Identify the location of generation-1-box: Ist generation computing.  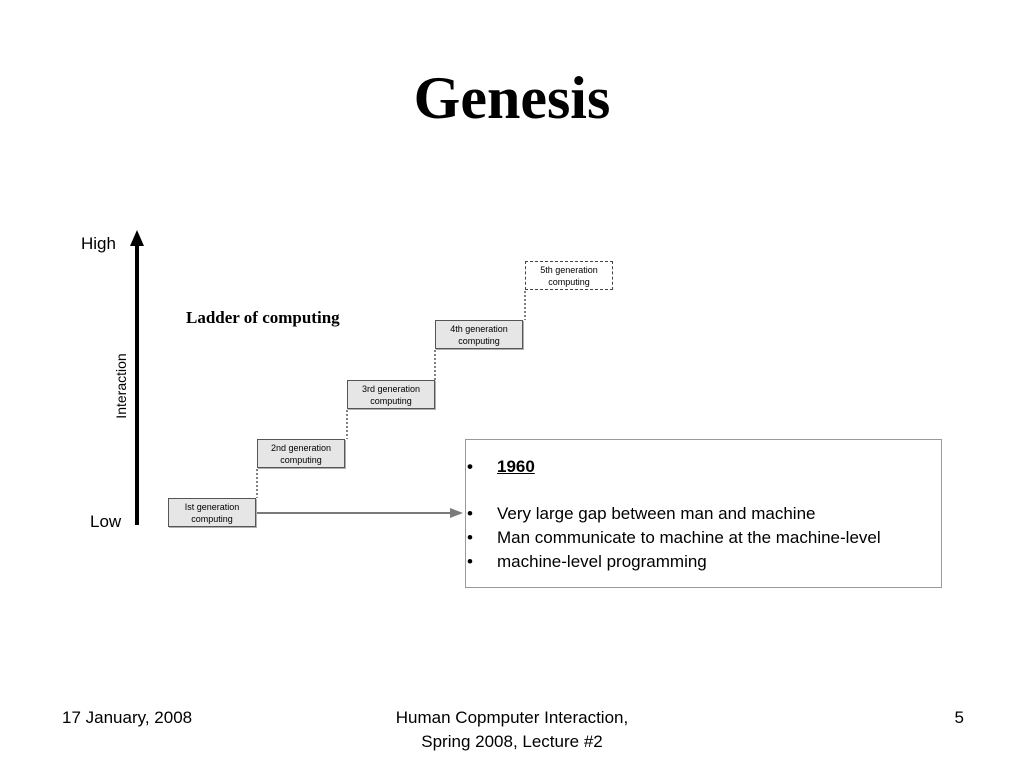
(212, 512).